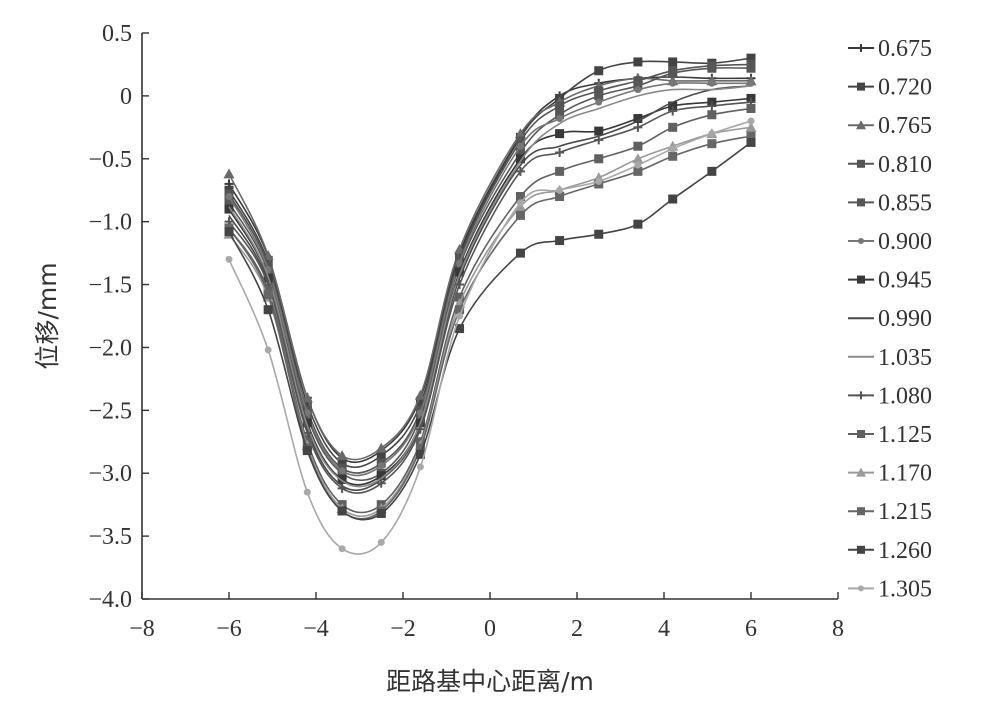  Describe the element at coordinates (126, 97) in the screenshot. I see `y-tick-label: 0` at that location.